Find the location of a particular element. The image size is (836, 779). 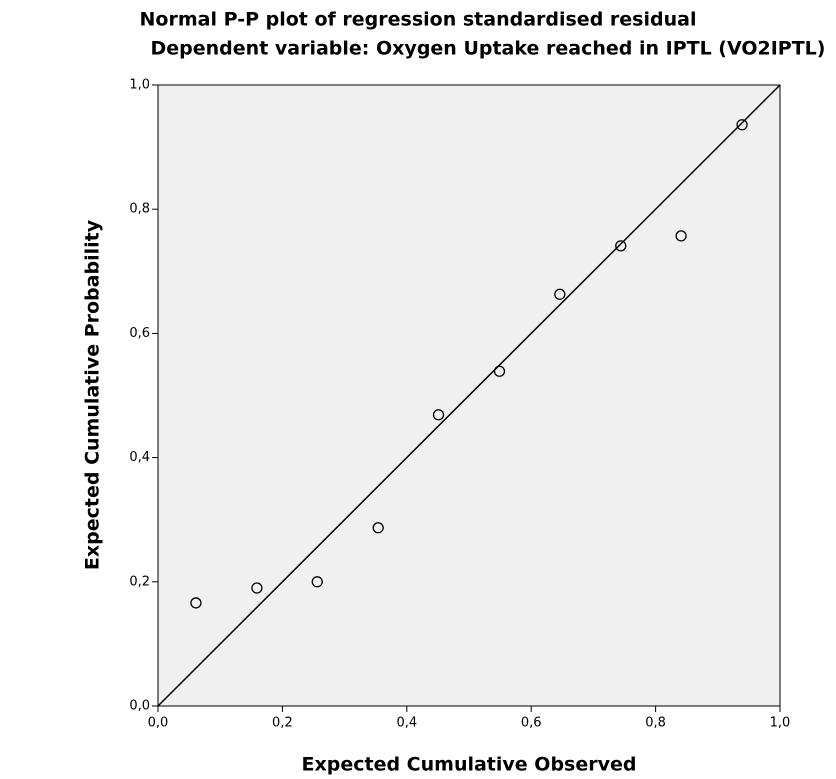

x-axis-label: Expected Cumulative Observed is located at coordinates (469, 765).